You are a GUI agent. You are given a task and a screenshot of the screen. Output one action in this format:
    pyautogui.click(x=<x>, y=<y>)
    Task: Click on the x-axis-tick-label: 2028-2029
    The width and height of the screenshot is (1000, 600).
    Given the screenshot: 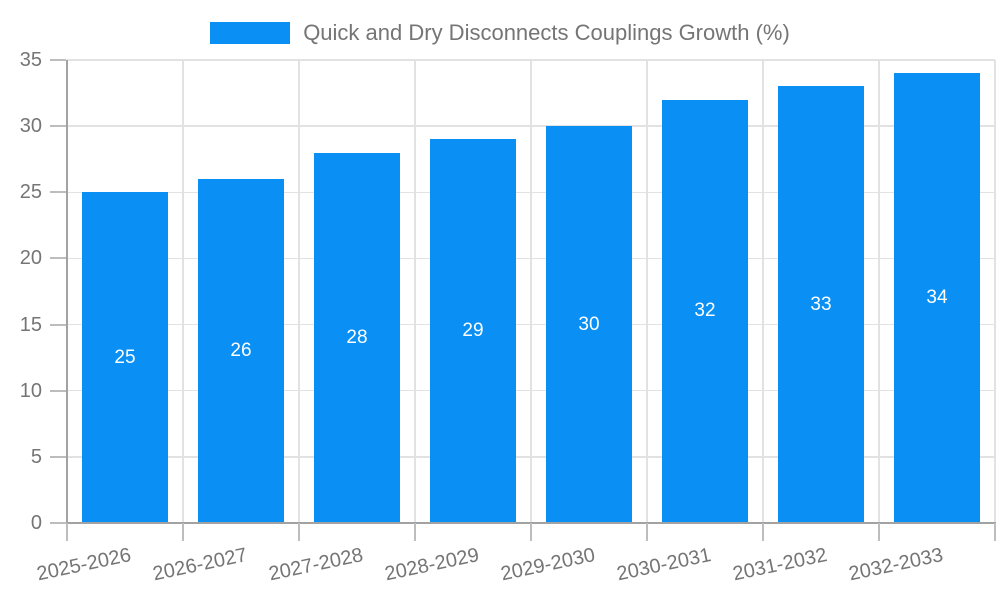 What is the action you would take?
    pyautogui.click(x=432, y=565)
    